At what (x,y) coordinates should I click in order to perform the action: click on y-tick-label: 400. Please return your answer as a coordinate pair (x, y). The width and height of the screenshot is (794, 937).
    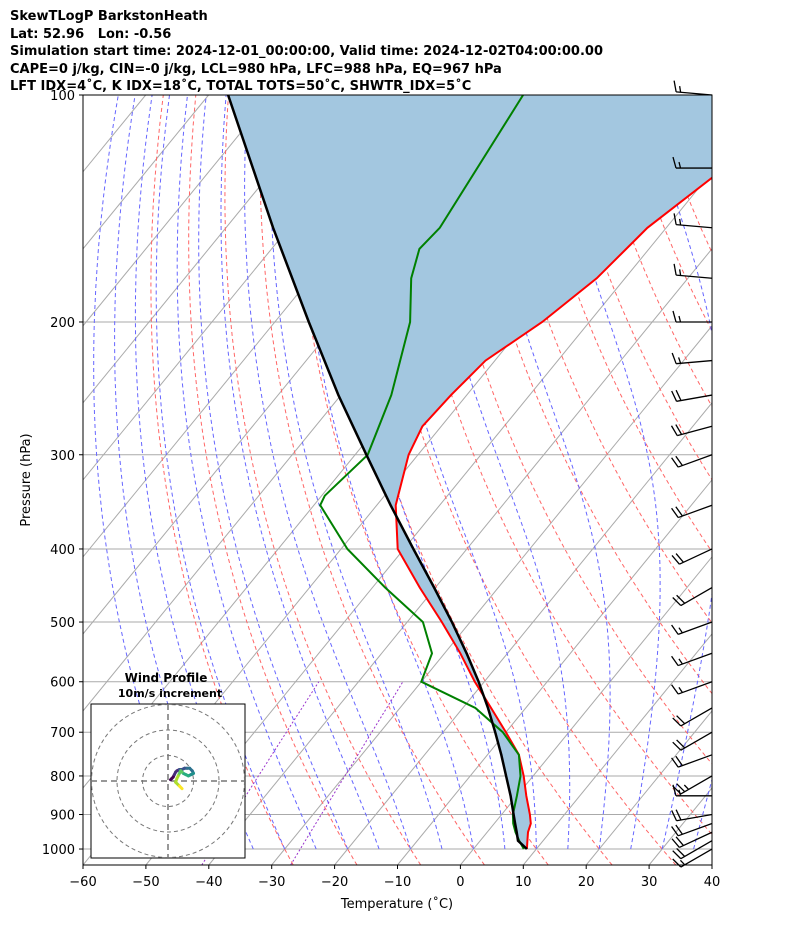
    Looking at the image, I should click on (62, 550).